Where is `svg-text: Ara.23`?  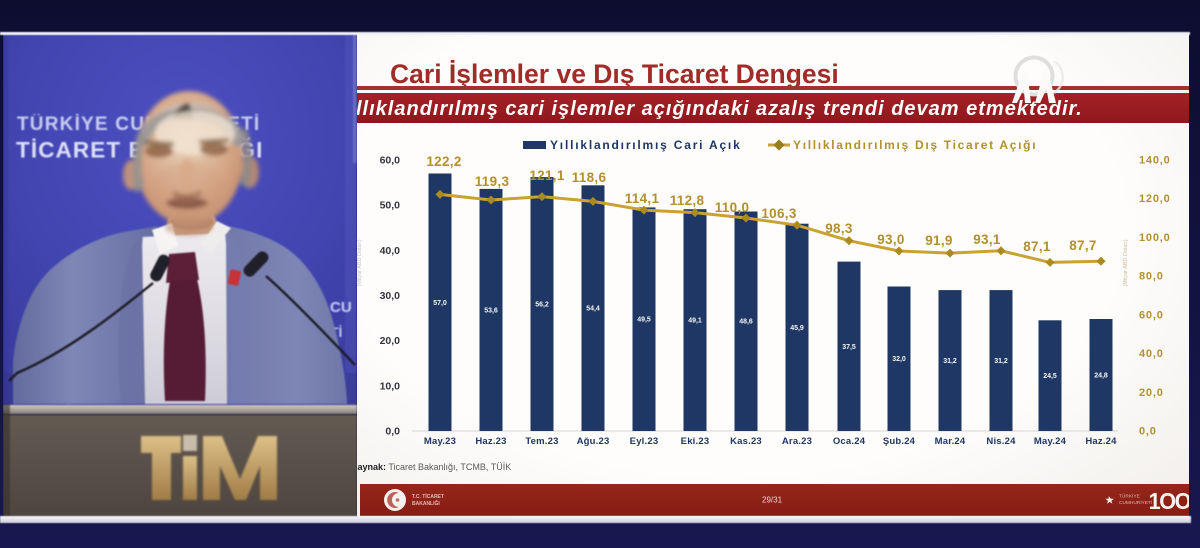 svg-text: Ara.23 is located at coordinates (797, 441).